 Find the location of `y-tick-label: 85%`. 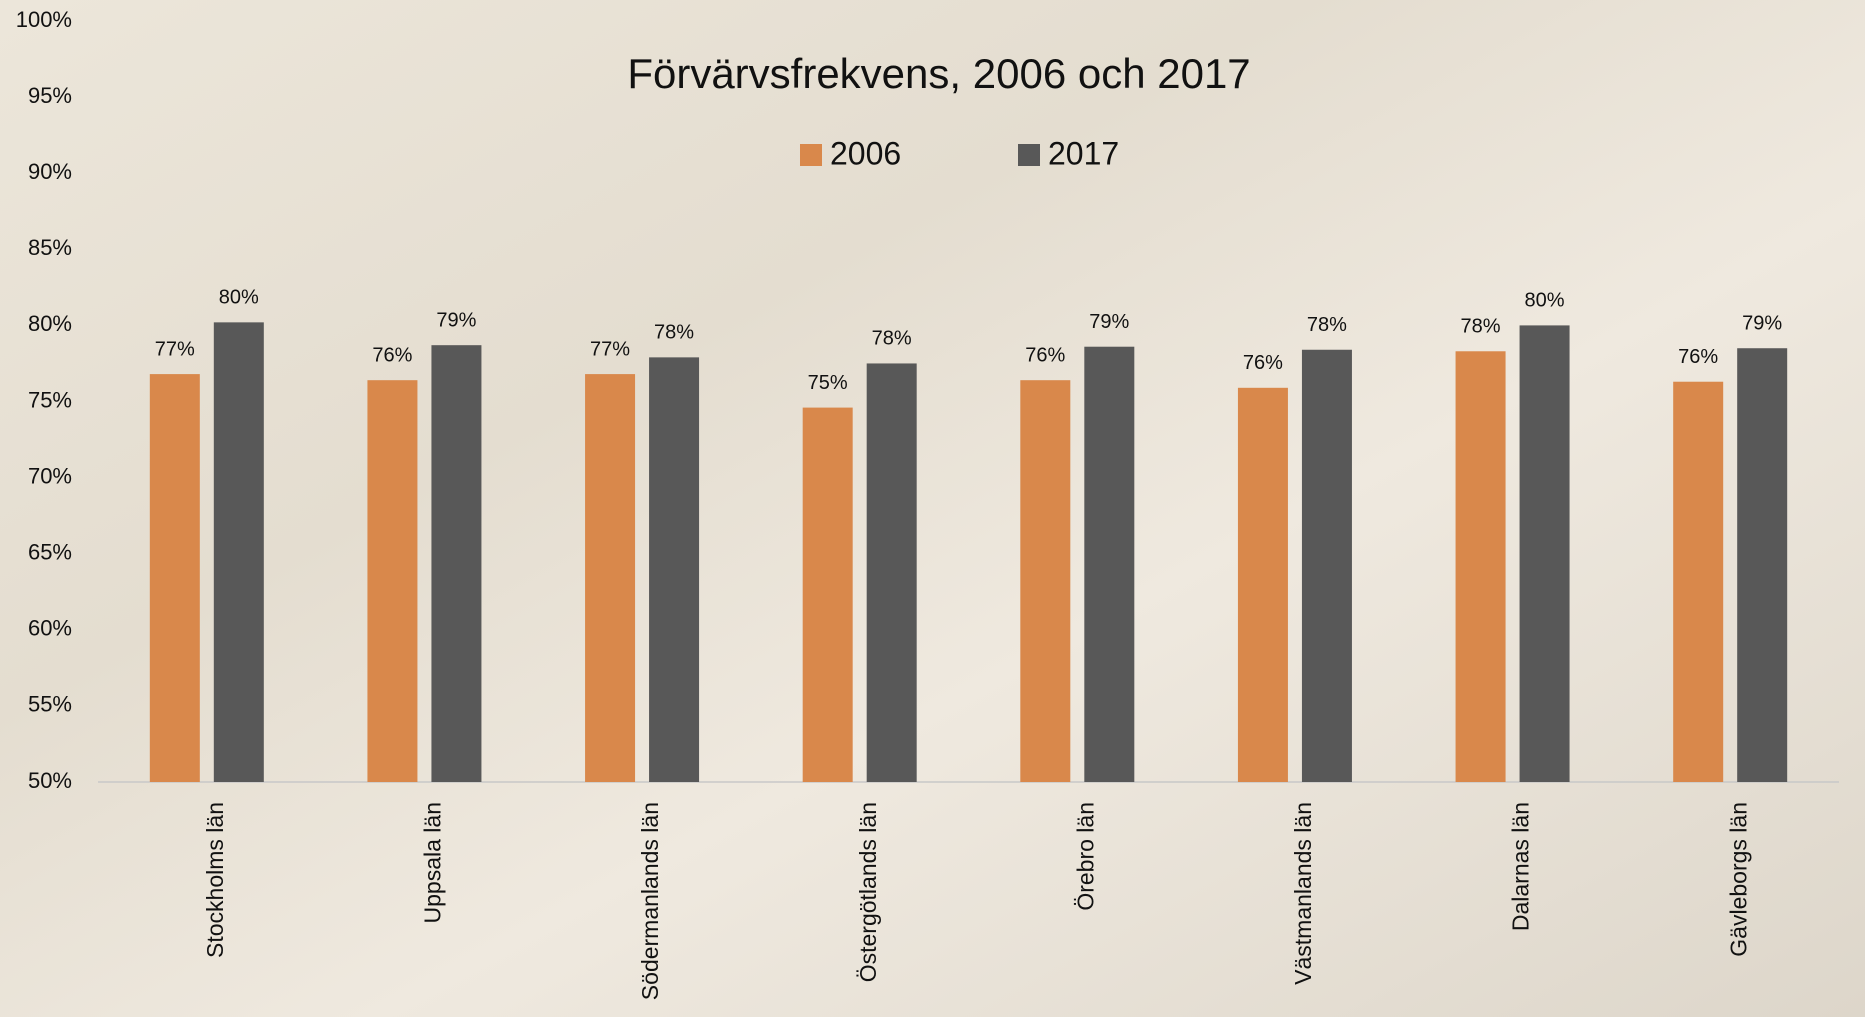

y-tick-label: 85% is located at coordinates (50, 247).